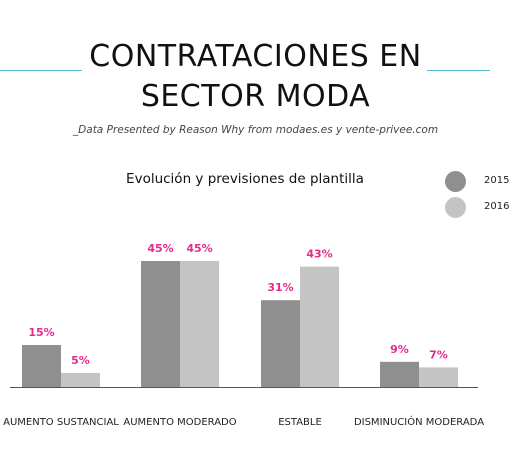 Image resolution: width=511 pixels, height=450 pixels. I want to click on value-label-2016-4: 7%, so click(438, 354).